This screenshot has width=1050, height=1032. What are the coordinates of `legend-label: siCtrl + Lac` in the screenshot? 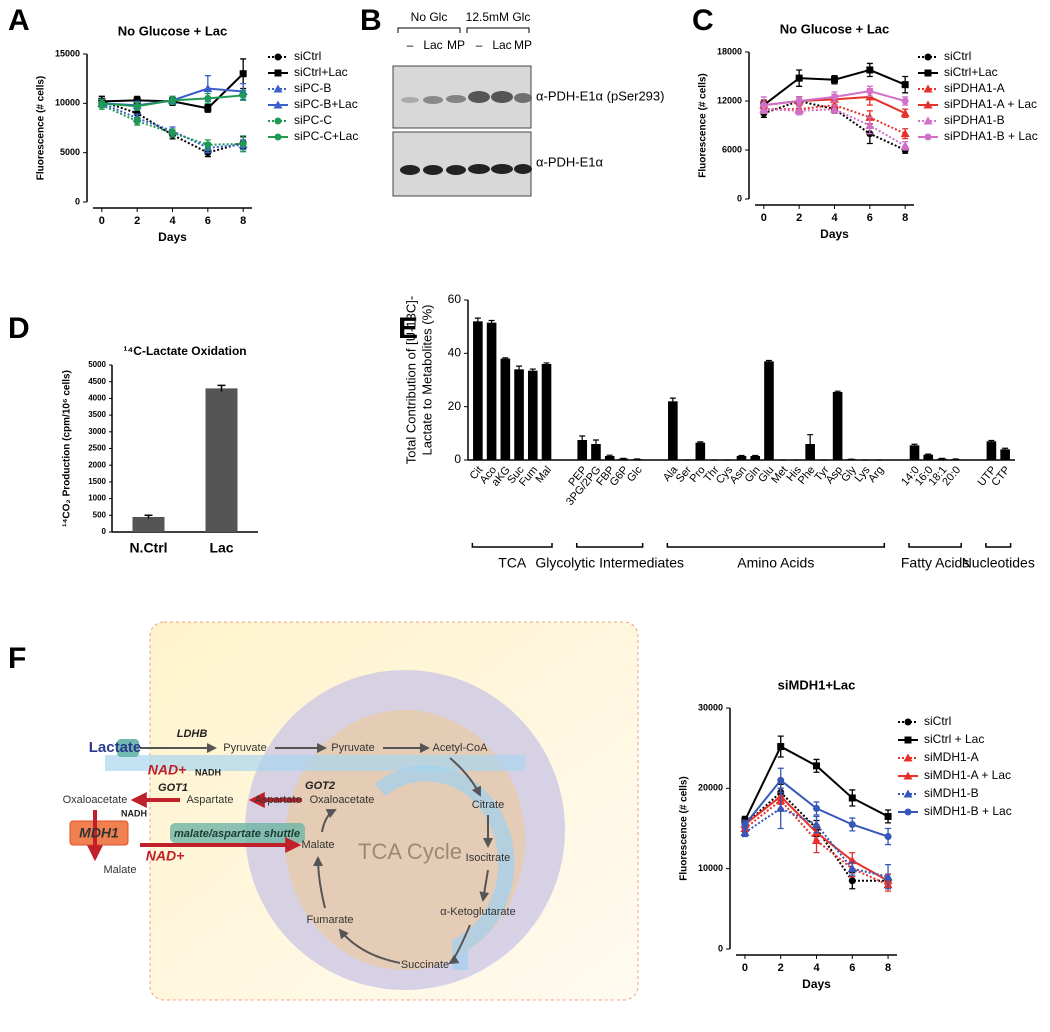 It's located at (954, 739).